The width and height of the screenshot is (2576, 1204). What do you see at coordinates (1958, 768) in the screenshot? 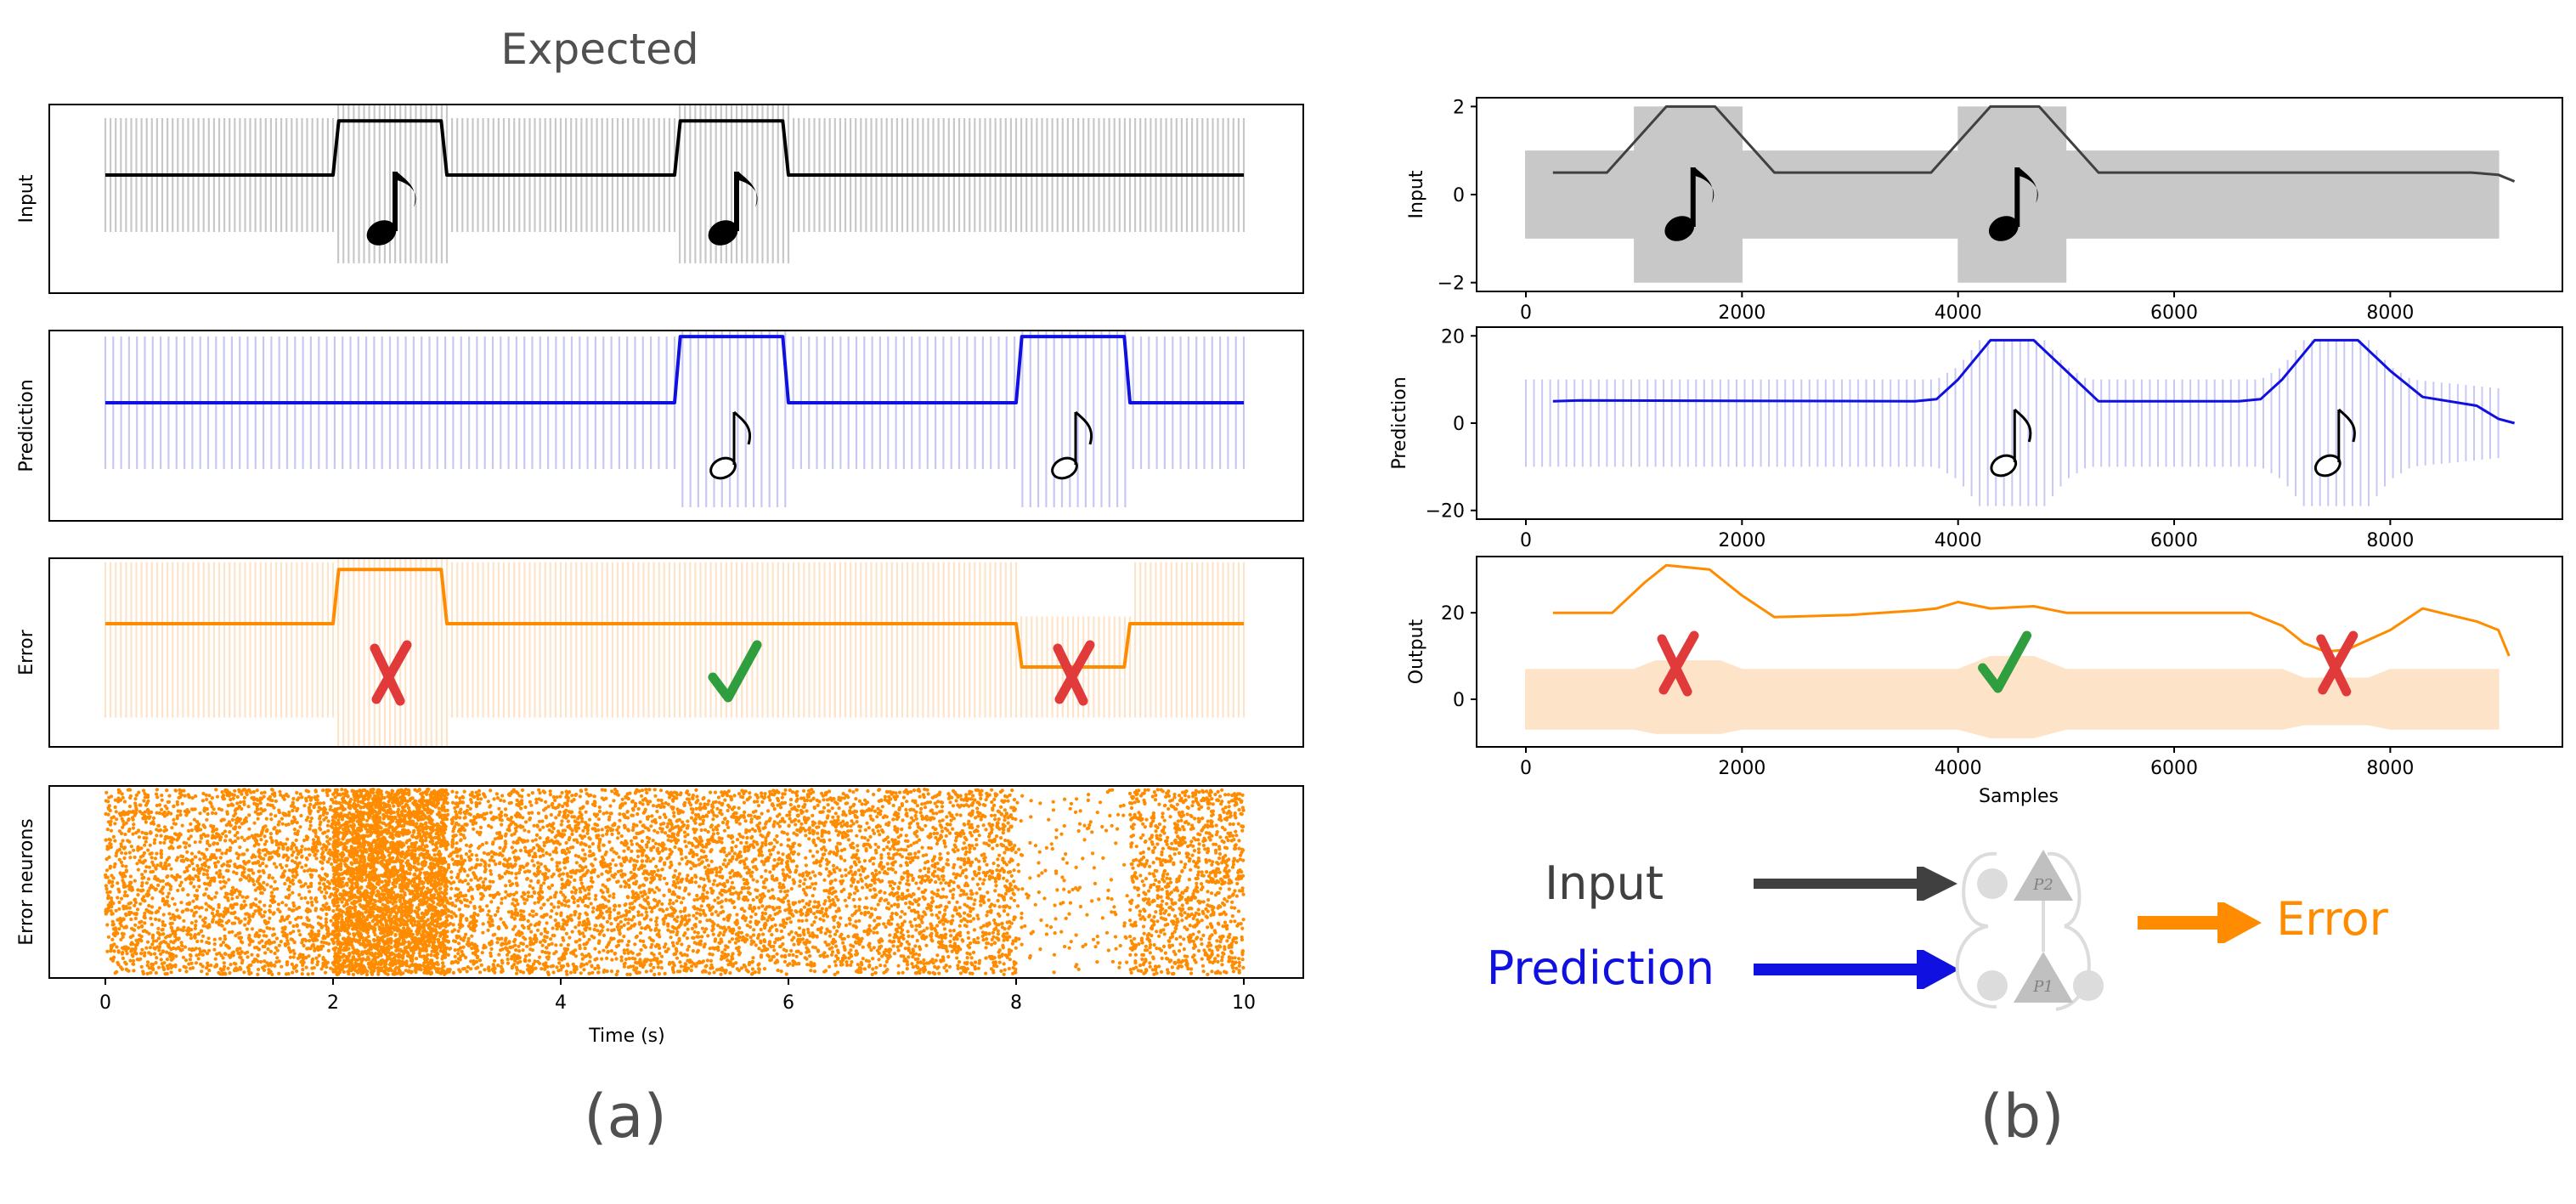
I see `b-output-xtick-label: 4000` at bounding box center [1958, 768].